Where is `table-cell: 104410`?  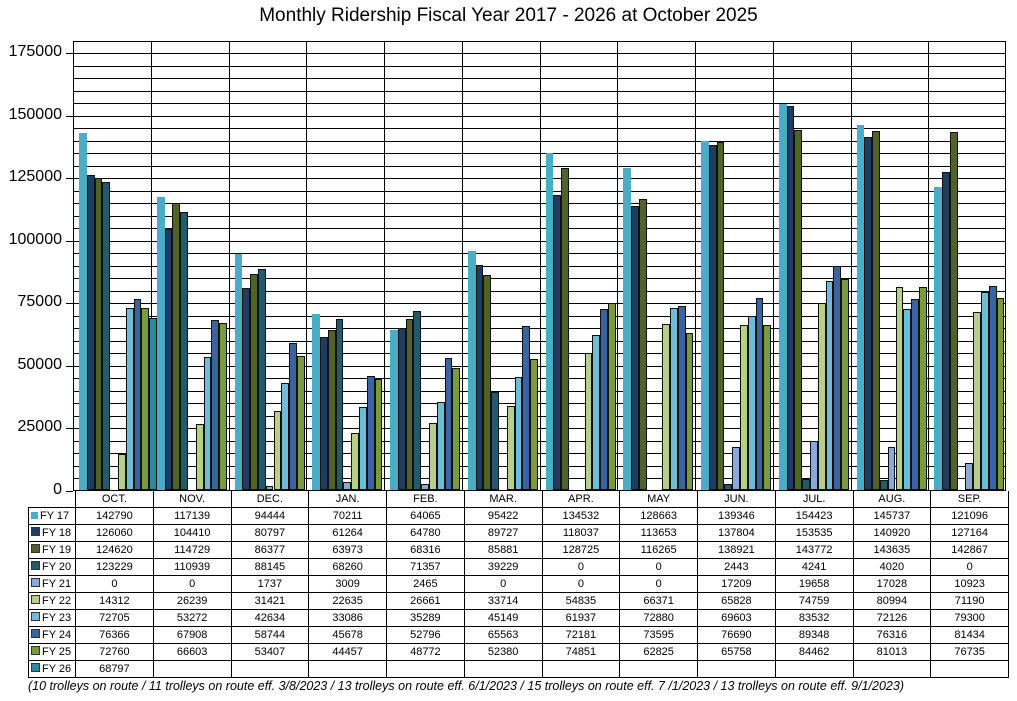 table-cell: 104410 is located at coordinates (192, 533).